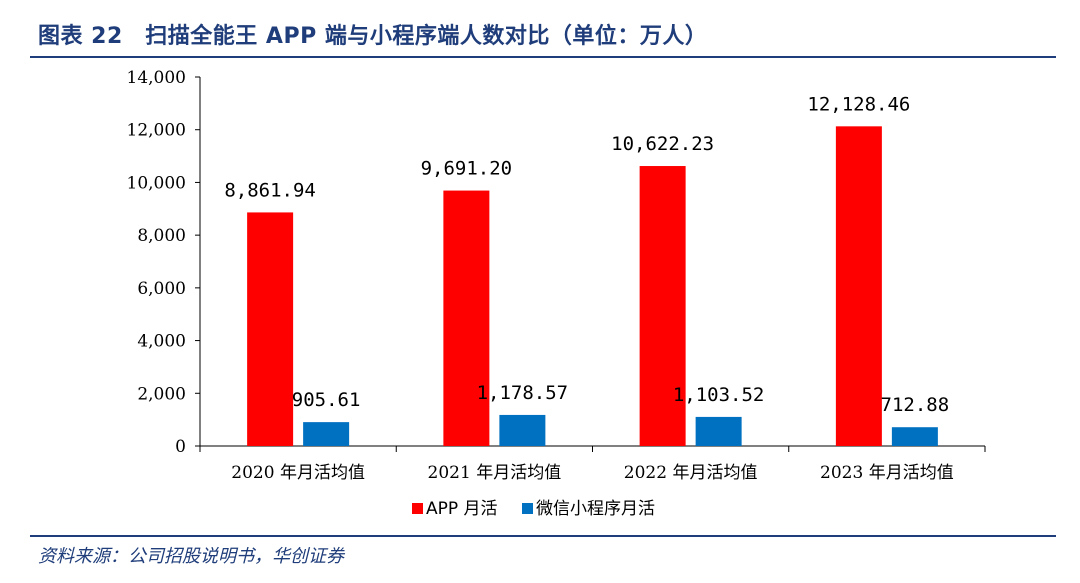  Describe the element at coordinates (326, 400) in the screenshot. I see `data-label: 905.61` at that location.